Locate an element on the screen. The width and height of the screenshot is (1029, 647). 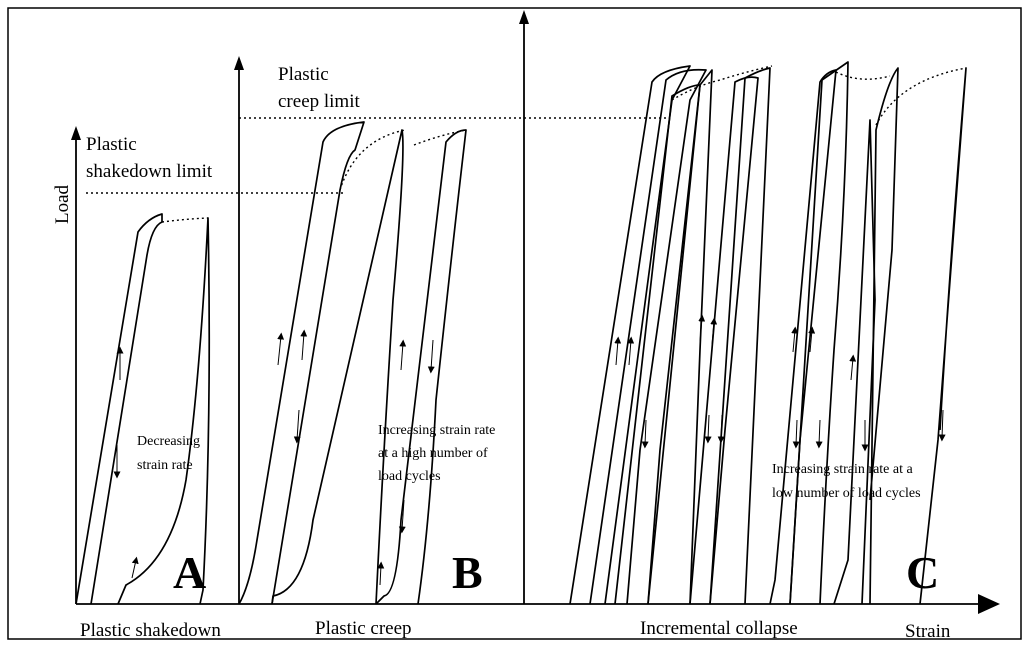
creep-limit-label-1: Plastic is located at coordinates (303, 74).